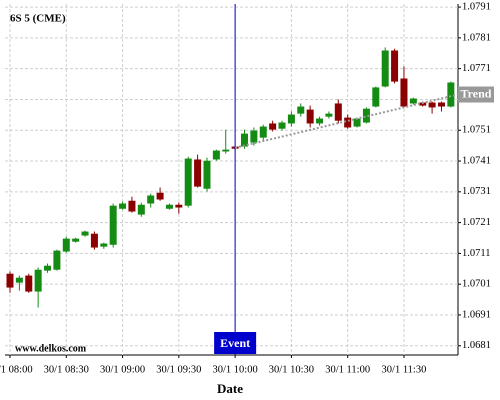  Describe the element at coordinates (476, 253) in the screenshot. I see `y-tick-label: 1.0711` at that location.